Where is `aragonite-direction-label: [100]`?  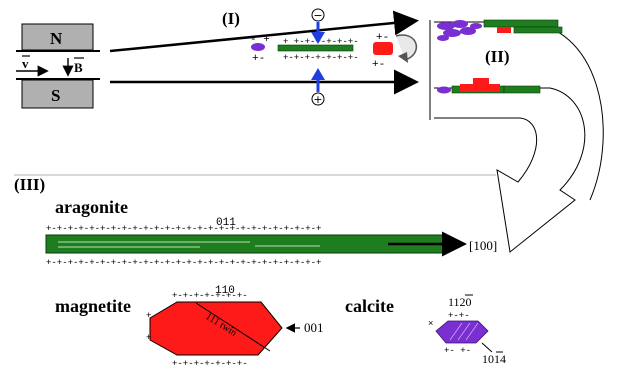 aragonite-direction-label: [100] is located at coordinates (483, 245).